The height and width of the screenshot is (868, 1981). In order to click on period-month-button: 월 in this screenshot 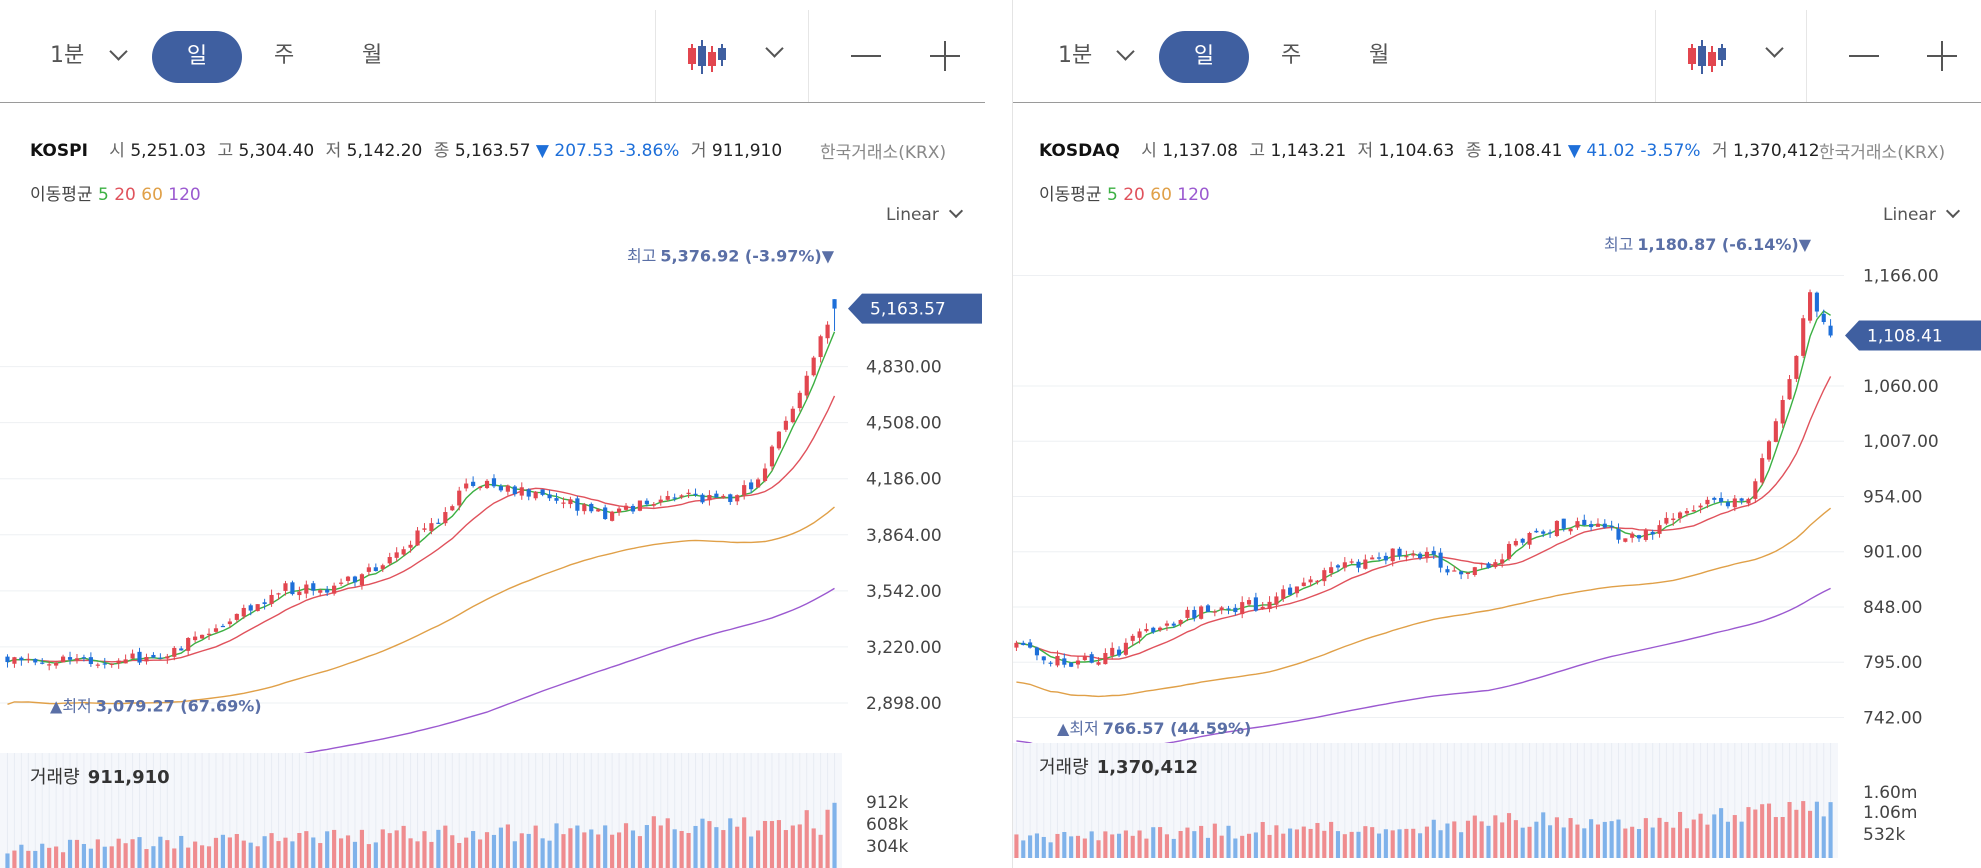, I will do `click(1379, 55)`.